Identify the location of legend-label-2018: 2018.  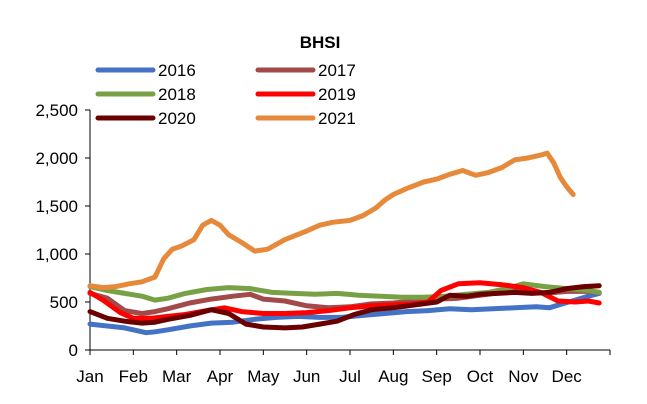
(177, 94).